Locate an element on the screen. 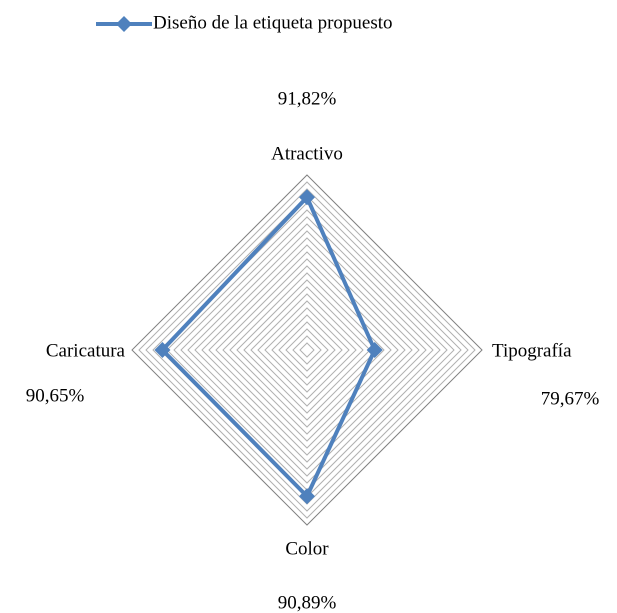  data-label: 90,89% is located at coordinates (307, 602).